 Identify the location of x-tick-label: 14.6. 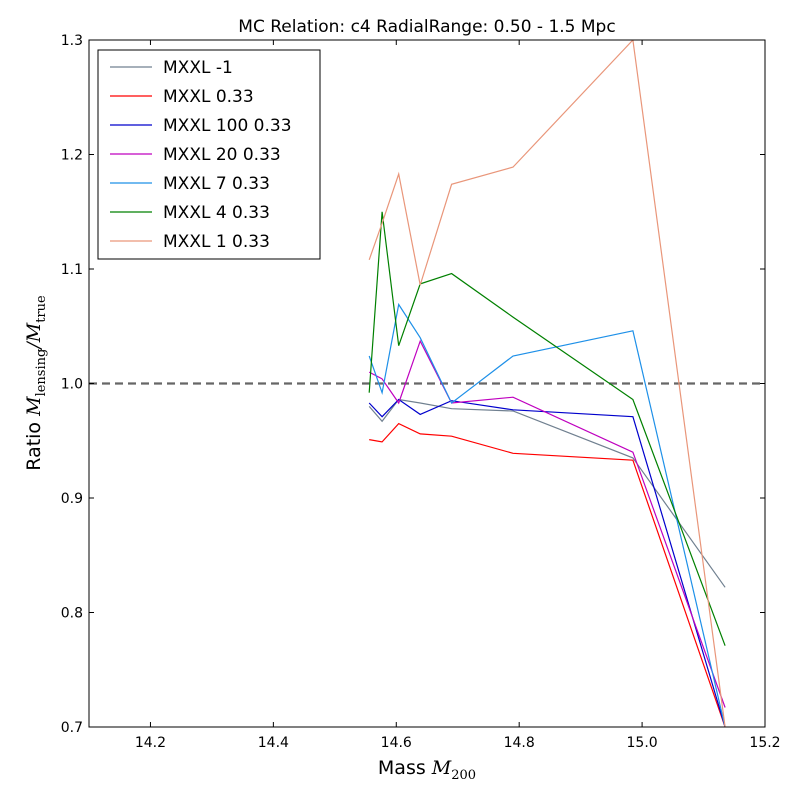
(396, 743).